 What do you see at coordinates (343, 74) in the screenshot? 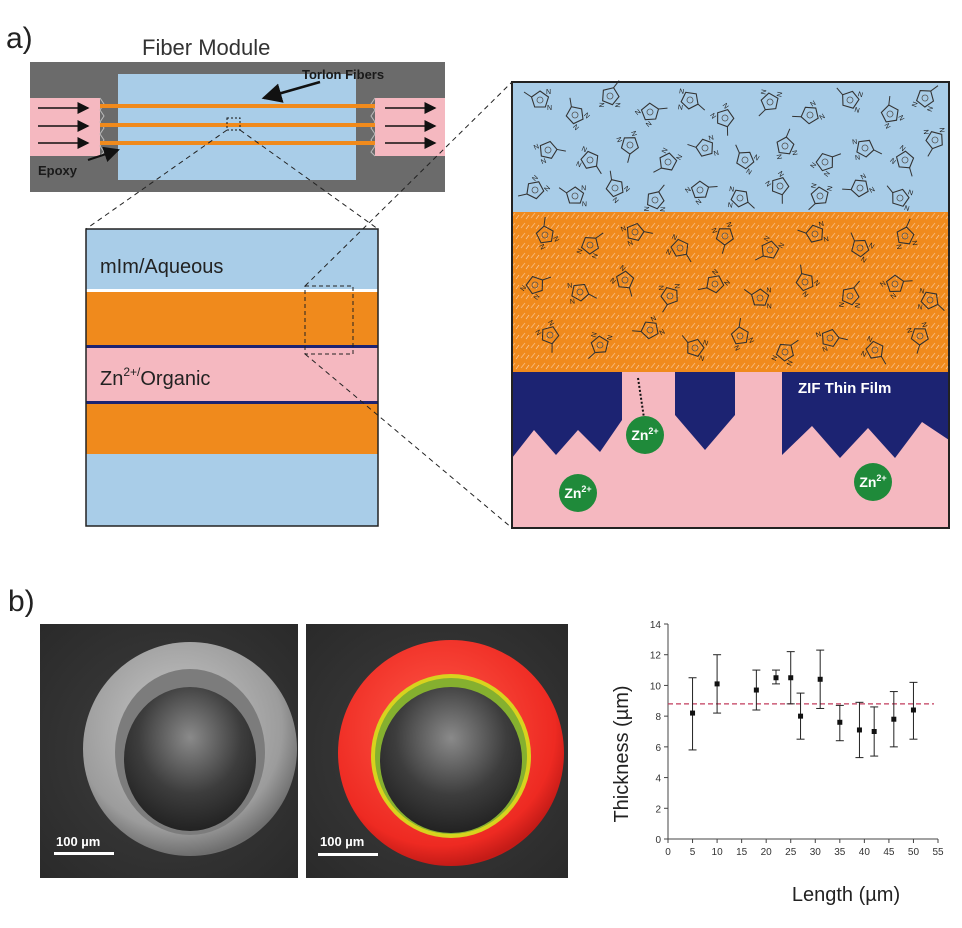
I see `torlon-label: Torlon Fibers` at bounding box center [343, 74].